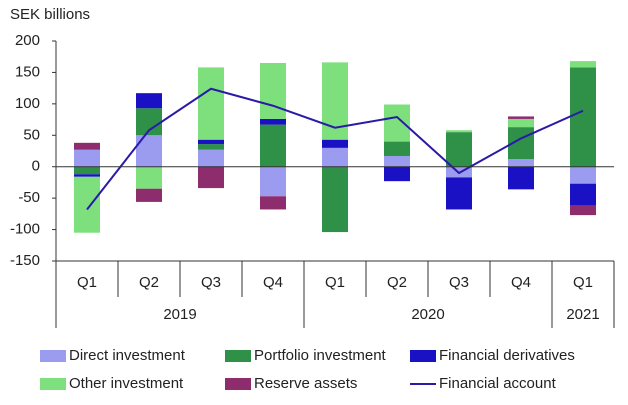 The height and width of the screenshot is (405, 628). Describe the element at coordinates (582, 314) in the screenshot. I see `group-label: 2021` at that location.